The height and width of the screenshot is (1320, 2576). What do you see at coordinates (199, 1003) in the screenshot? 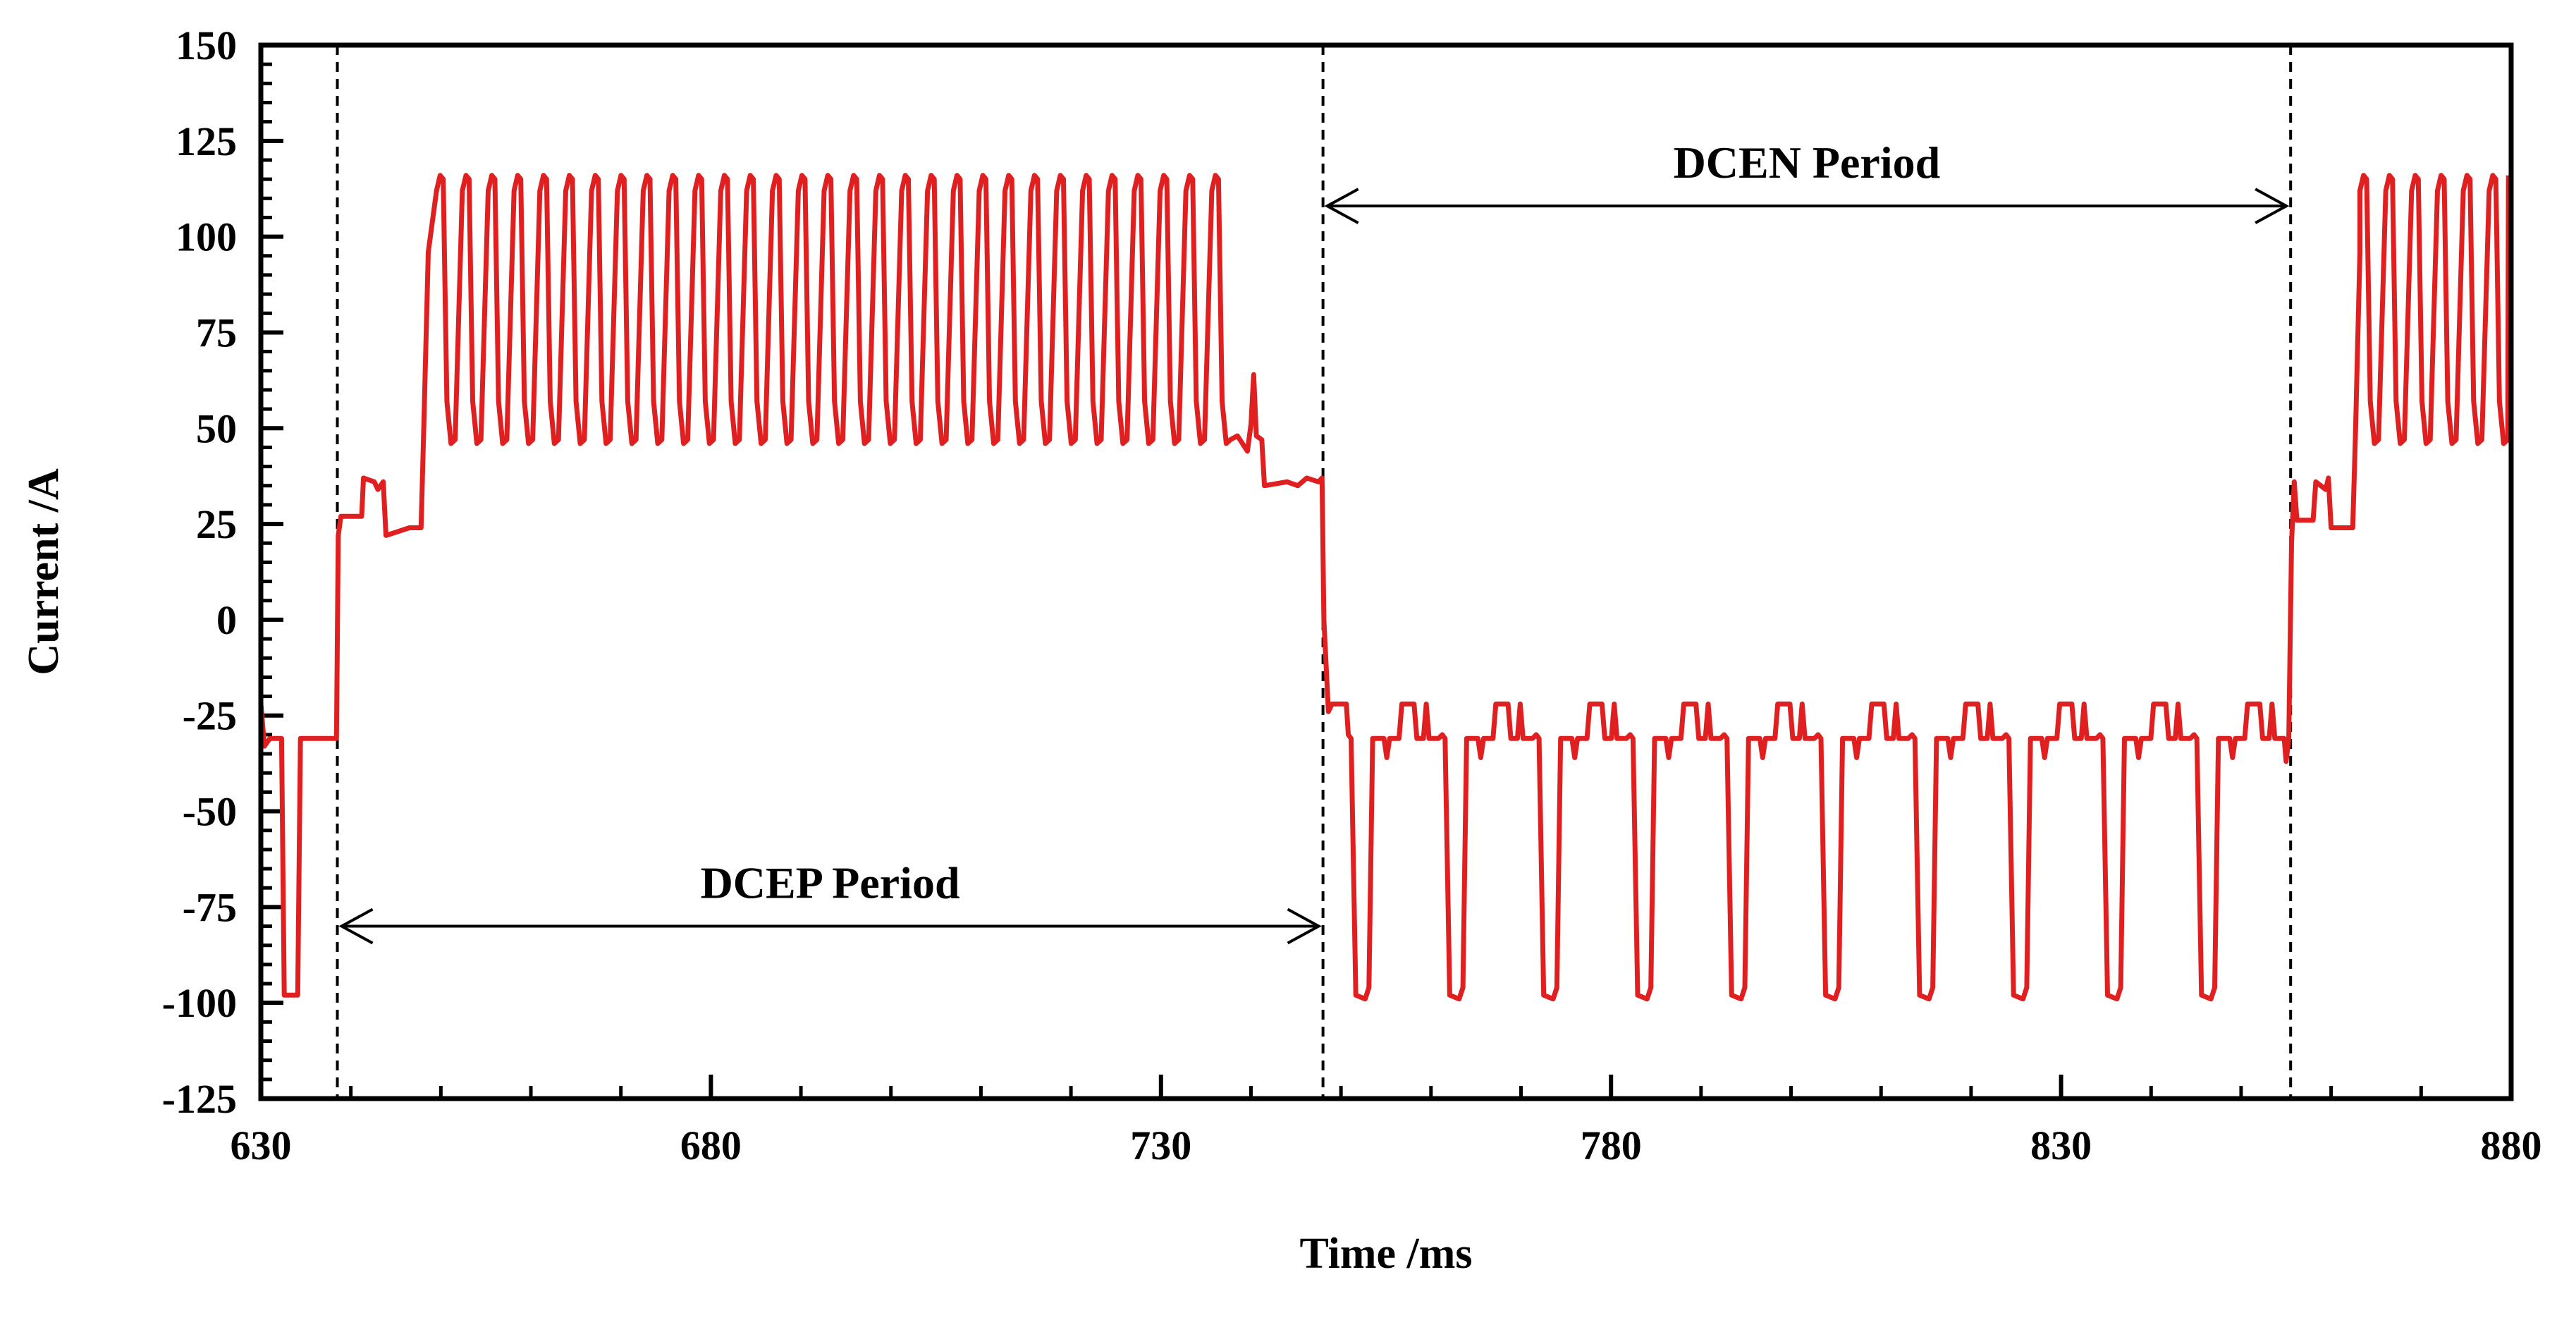
I see `y-tick-label: -100` at bounding box center [199, 1003].